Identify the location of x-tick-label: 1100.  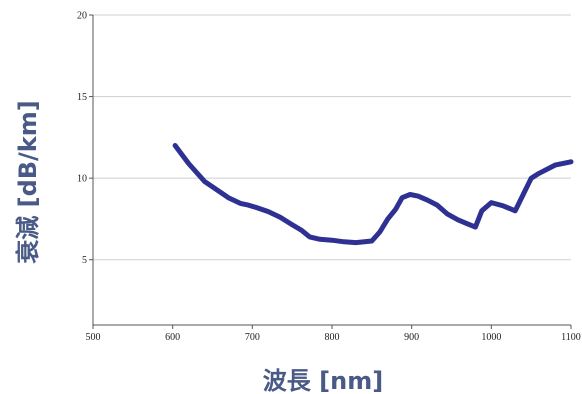
(571, 337).